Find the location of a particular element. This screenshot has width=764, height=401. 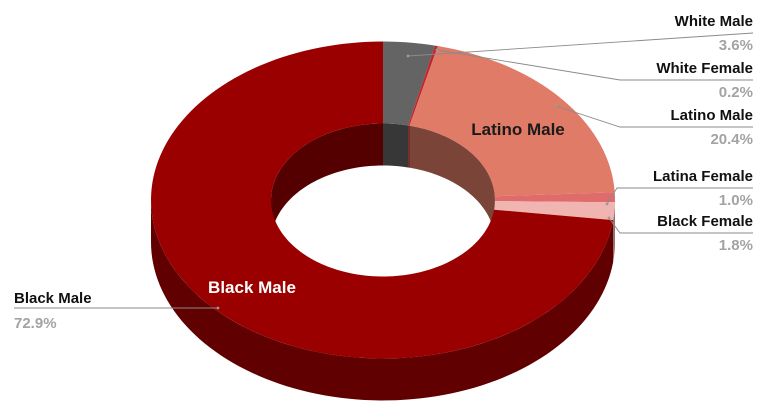

slice-label-4: Black Female is located at coordinates (705, 221).